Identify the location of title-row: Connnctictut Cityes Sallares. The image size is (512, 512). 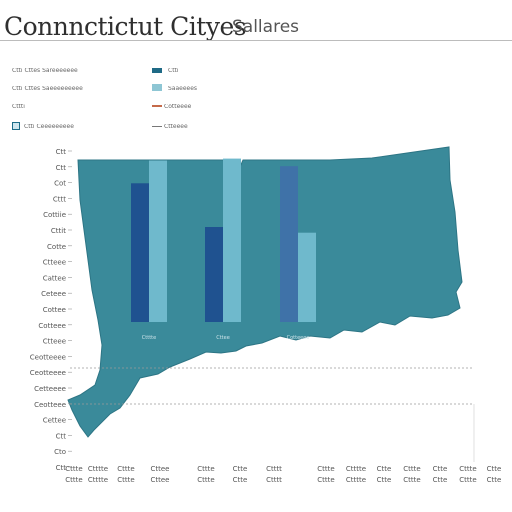
(256, 26).